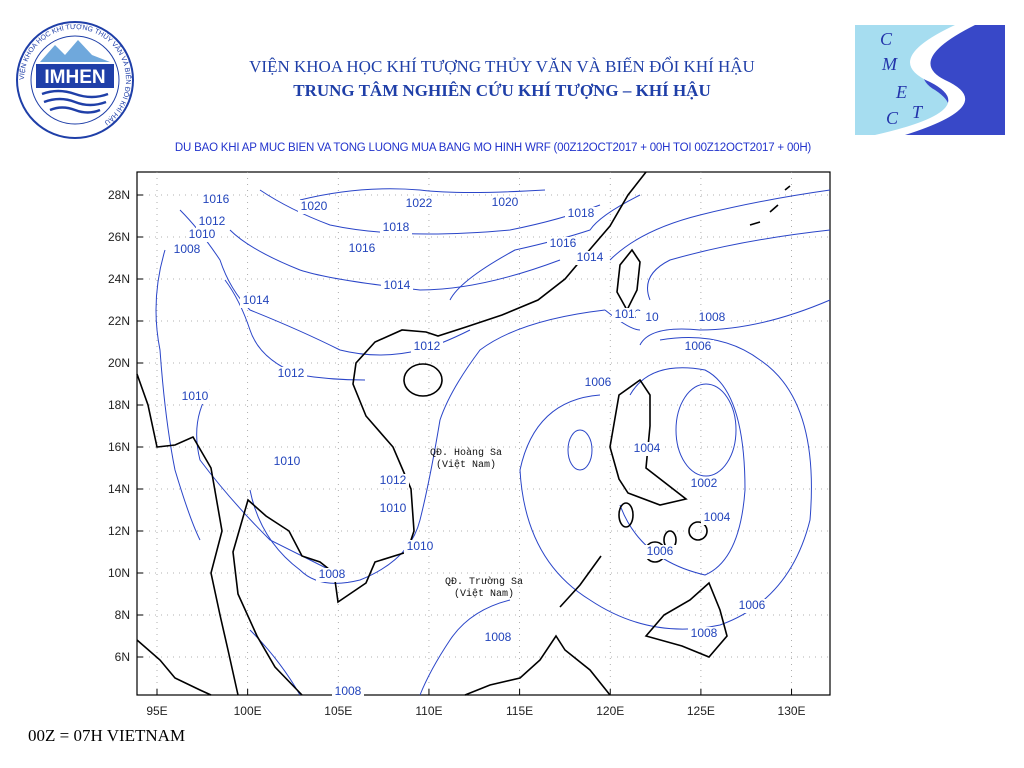 This screenshot has width=1024, height=768. I want to click on lat-label: 20N, so click(119, 363).